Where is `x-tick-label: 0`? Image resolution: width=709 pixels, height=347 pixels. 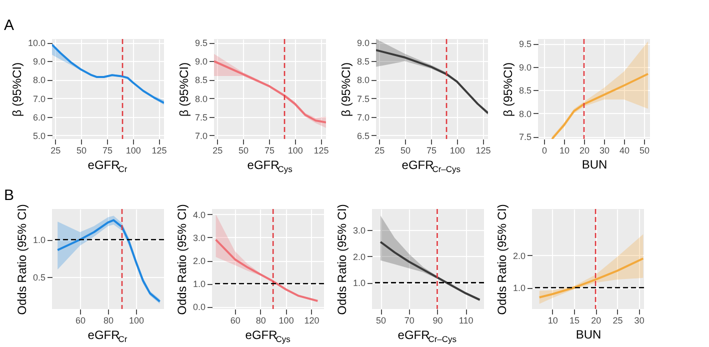
x-tick-label: 0 is located at coordinates (545, 151).